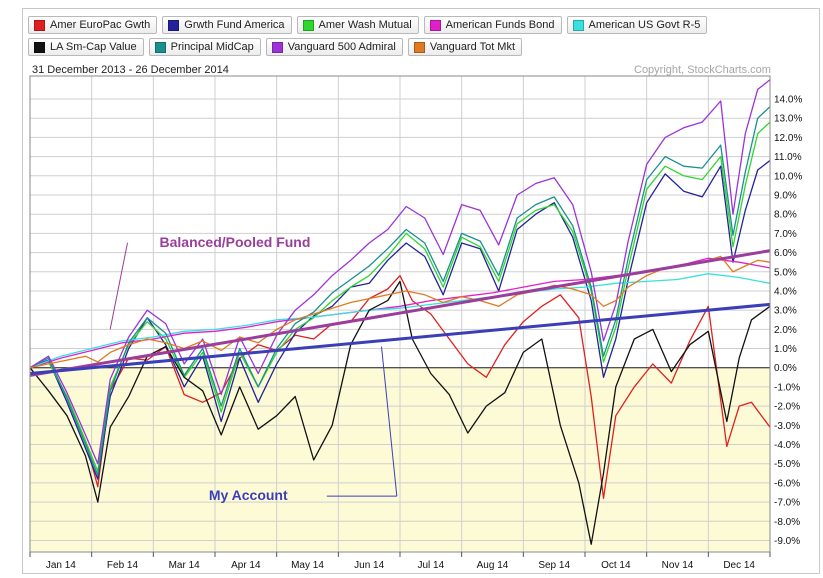  I want to click on date-range: 31 December 2013 - 26 December 2014, so click(130, 70).